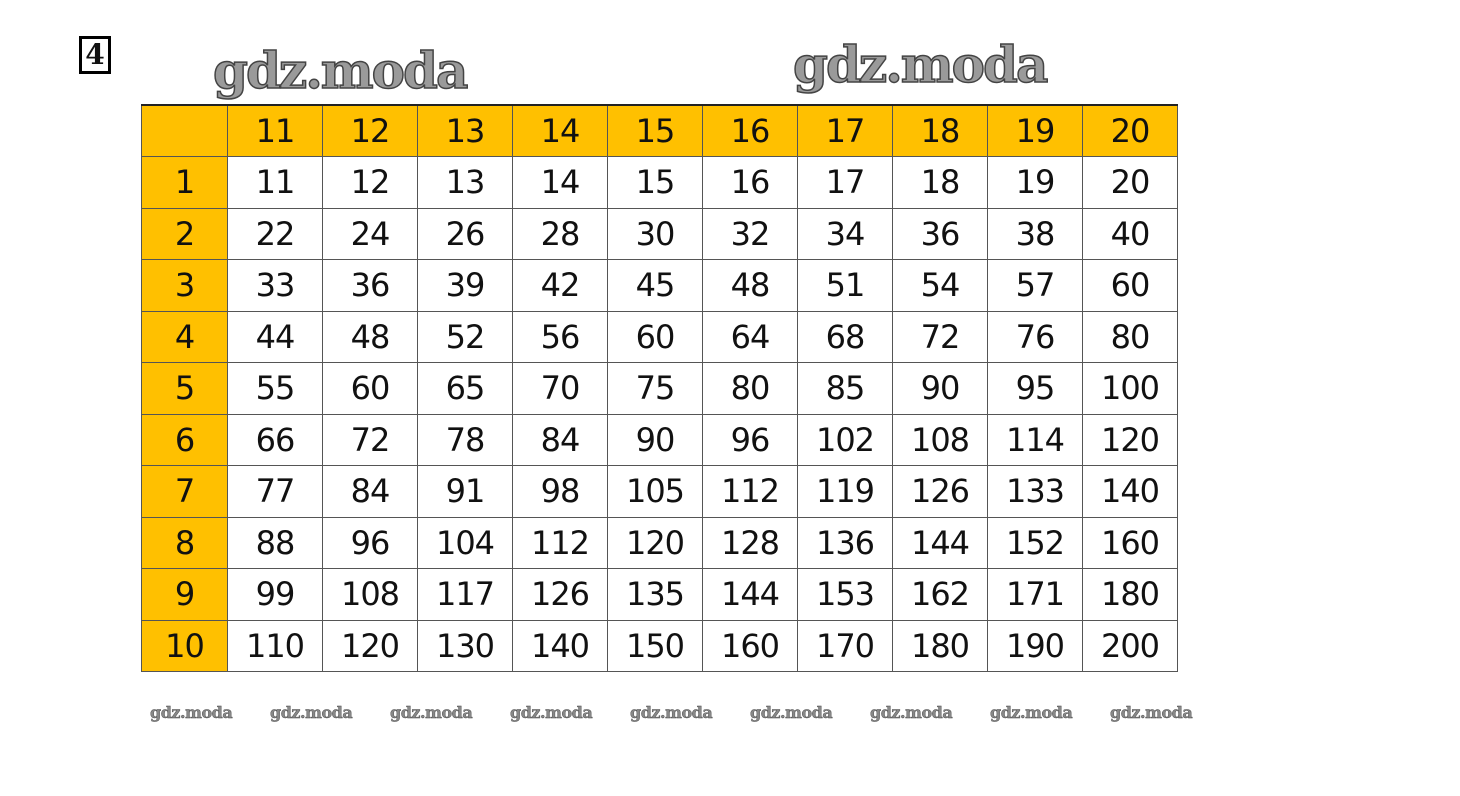 The height and width of the screenshot is (796, 1460). I want to click on table-row: 6 66 72 78 84 90 96 102 108 114 120, so click(659, 439).